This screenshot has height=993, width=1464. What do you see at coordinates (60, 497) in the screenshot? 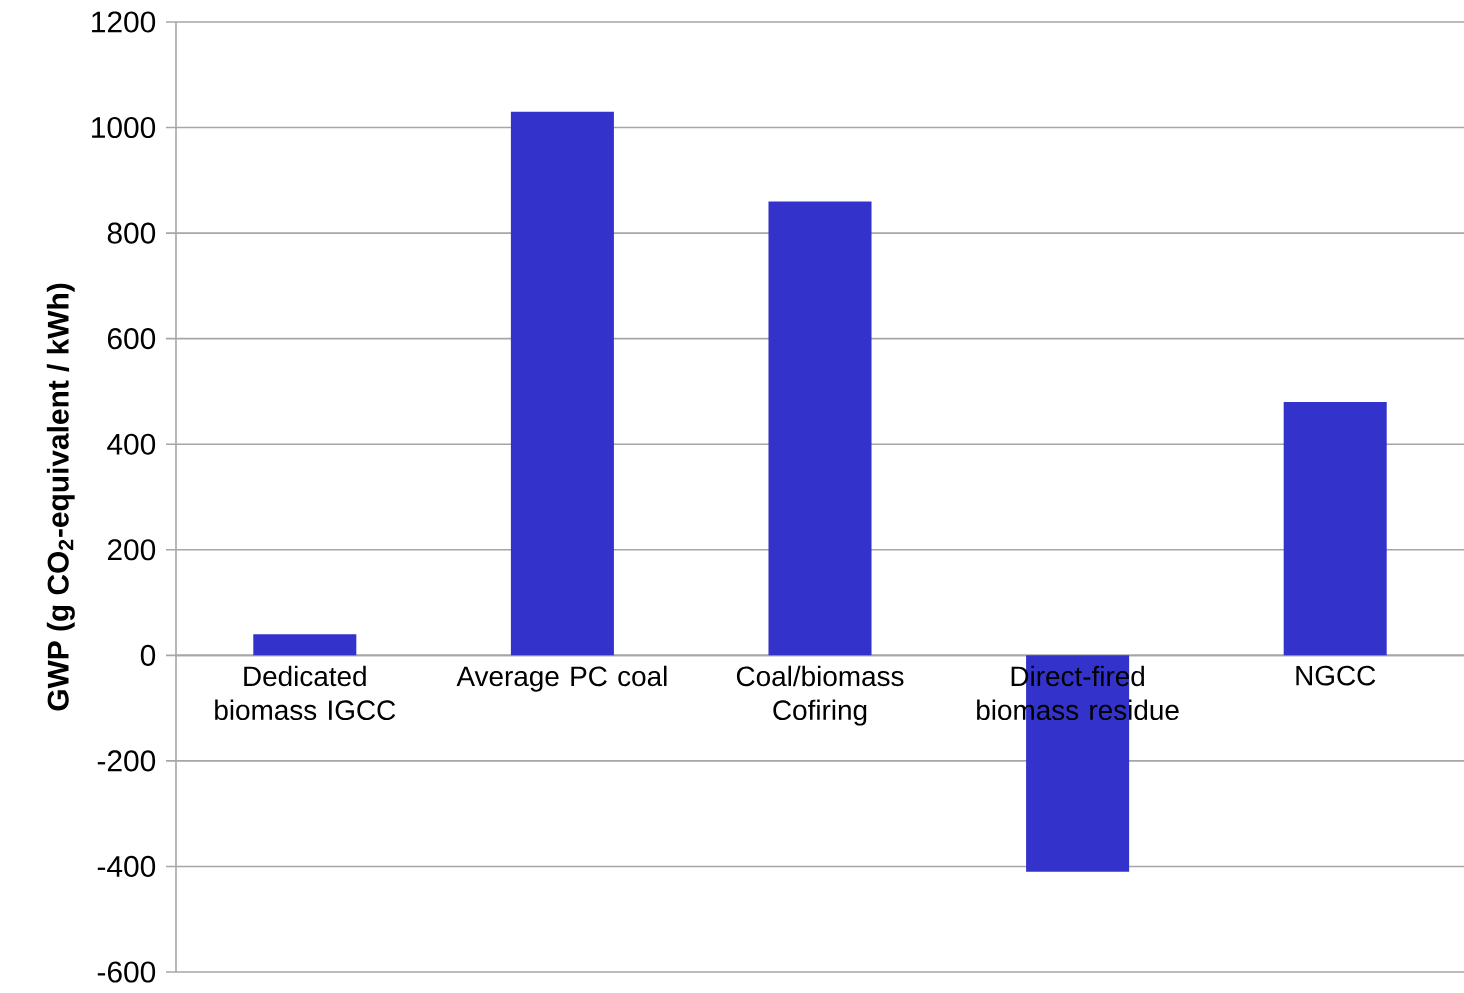
I see `y-axis-title: GWP (g CO$_{2}$-equivalent / kWh)` at bounding box center [60, 497].